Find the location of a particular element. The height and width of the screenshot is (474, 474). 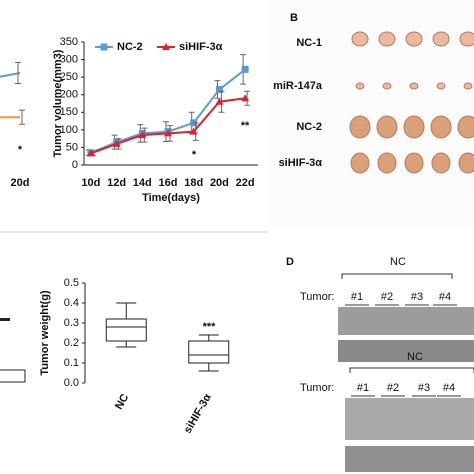

y-tick-label: 0 is located at coordinates (75, 165).